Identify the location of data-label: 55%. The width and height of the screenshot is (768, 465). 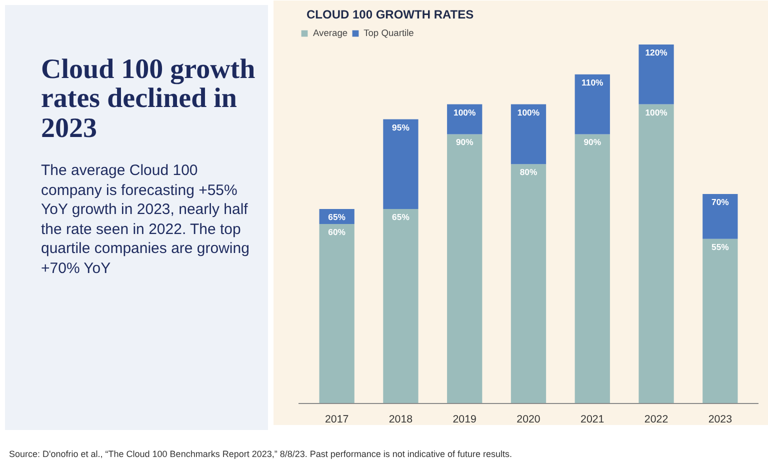
(721, 247).